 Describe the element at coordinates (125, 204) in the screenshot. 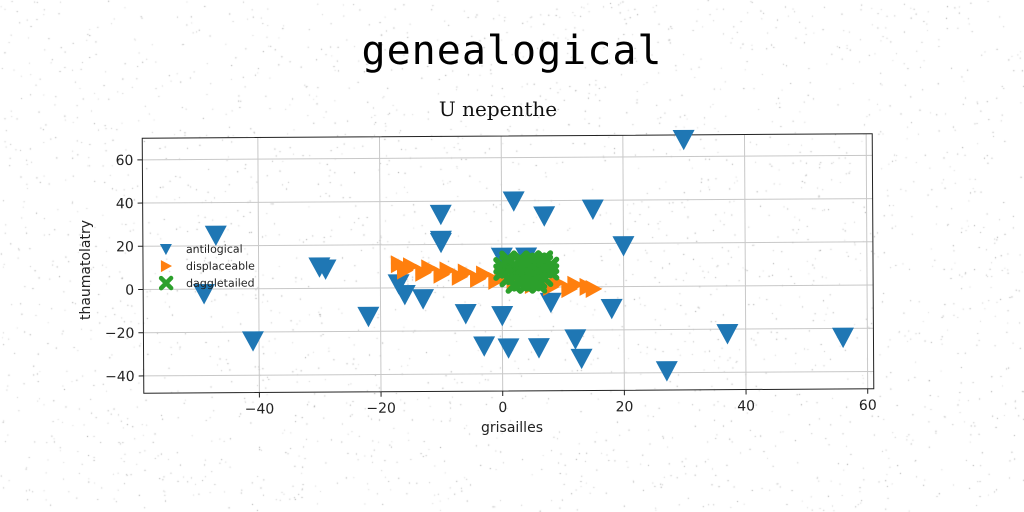

I see `y-tick-label: 40` at that location.